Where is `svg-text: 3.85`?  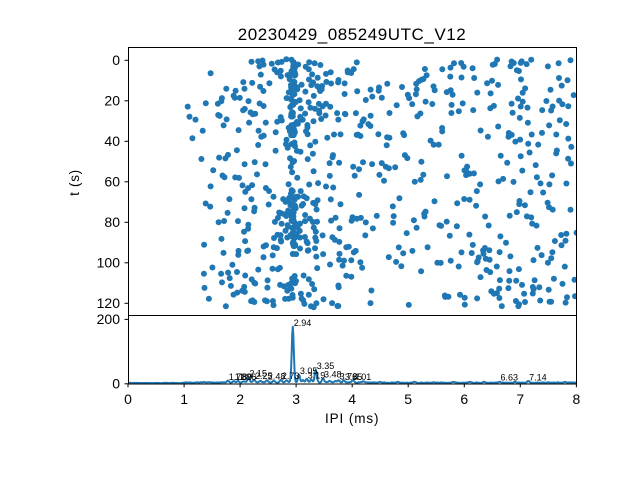
svg-text: 3.85 is located at coordinates (354, 377).